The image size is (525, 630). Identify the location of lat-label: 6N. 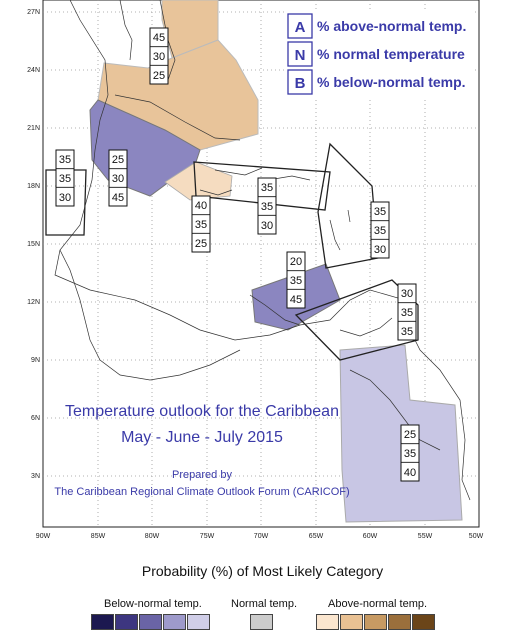
(35, 418).